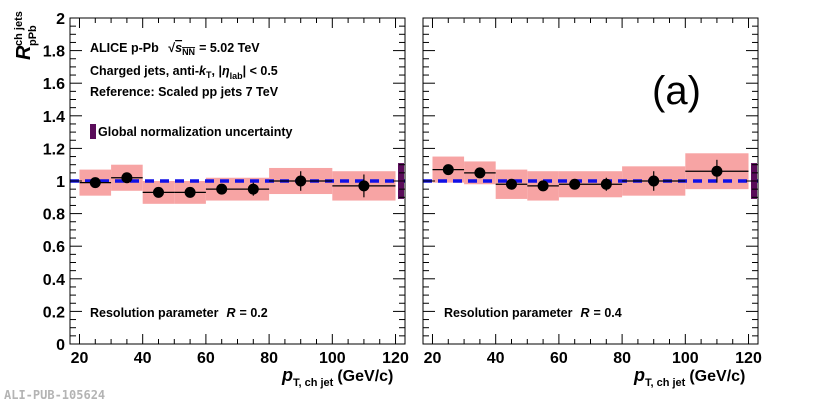 The image size is (830, 404). What do you see at coordinates (60, 345) in the screenshot?
I see `y-tick-label-0: 0` at bounding box center [60, 345].